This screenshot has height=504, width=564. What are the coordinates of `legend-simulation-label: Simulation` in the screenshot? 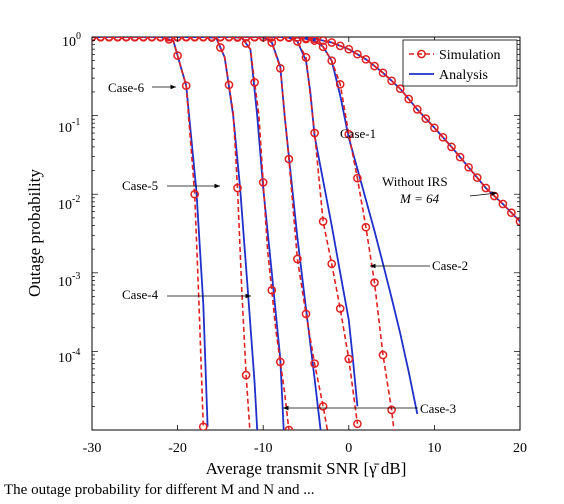 It's located at (469, 55).